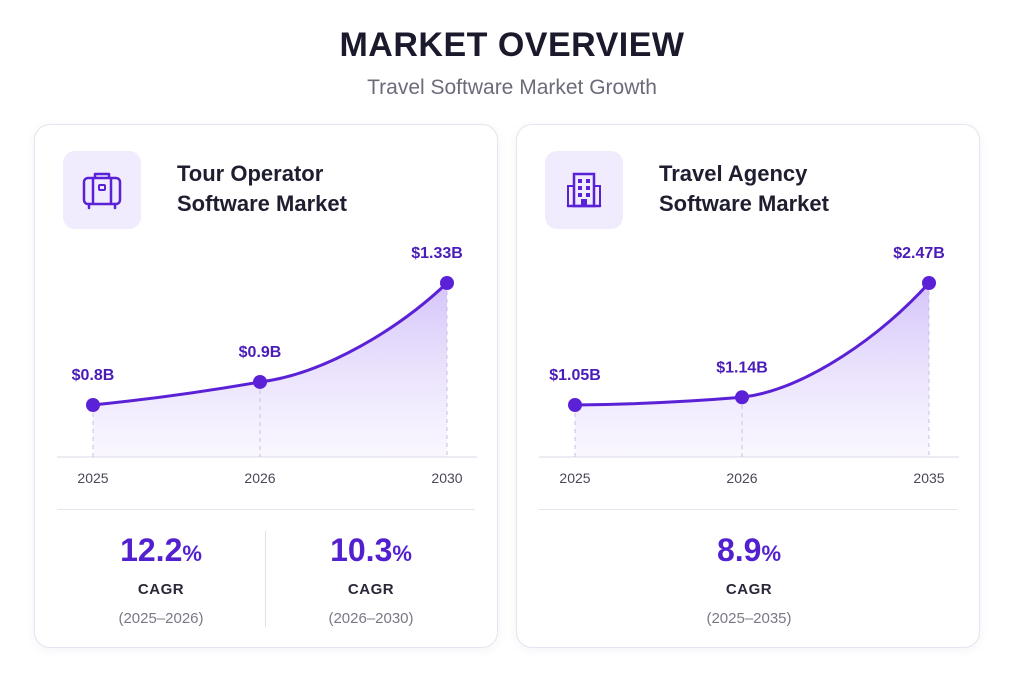 This screenshot has height=683, width=1024. Describe the element at coordinates (161, 618) in the screenshot. I see `cagr-period: (2025–2026)` at that location.